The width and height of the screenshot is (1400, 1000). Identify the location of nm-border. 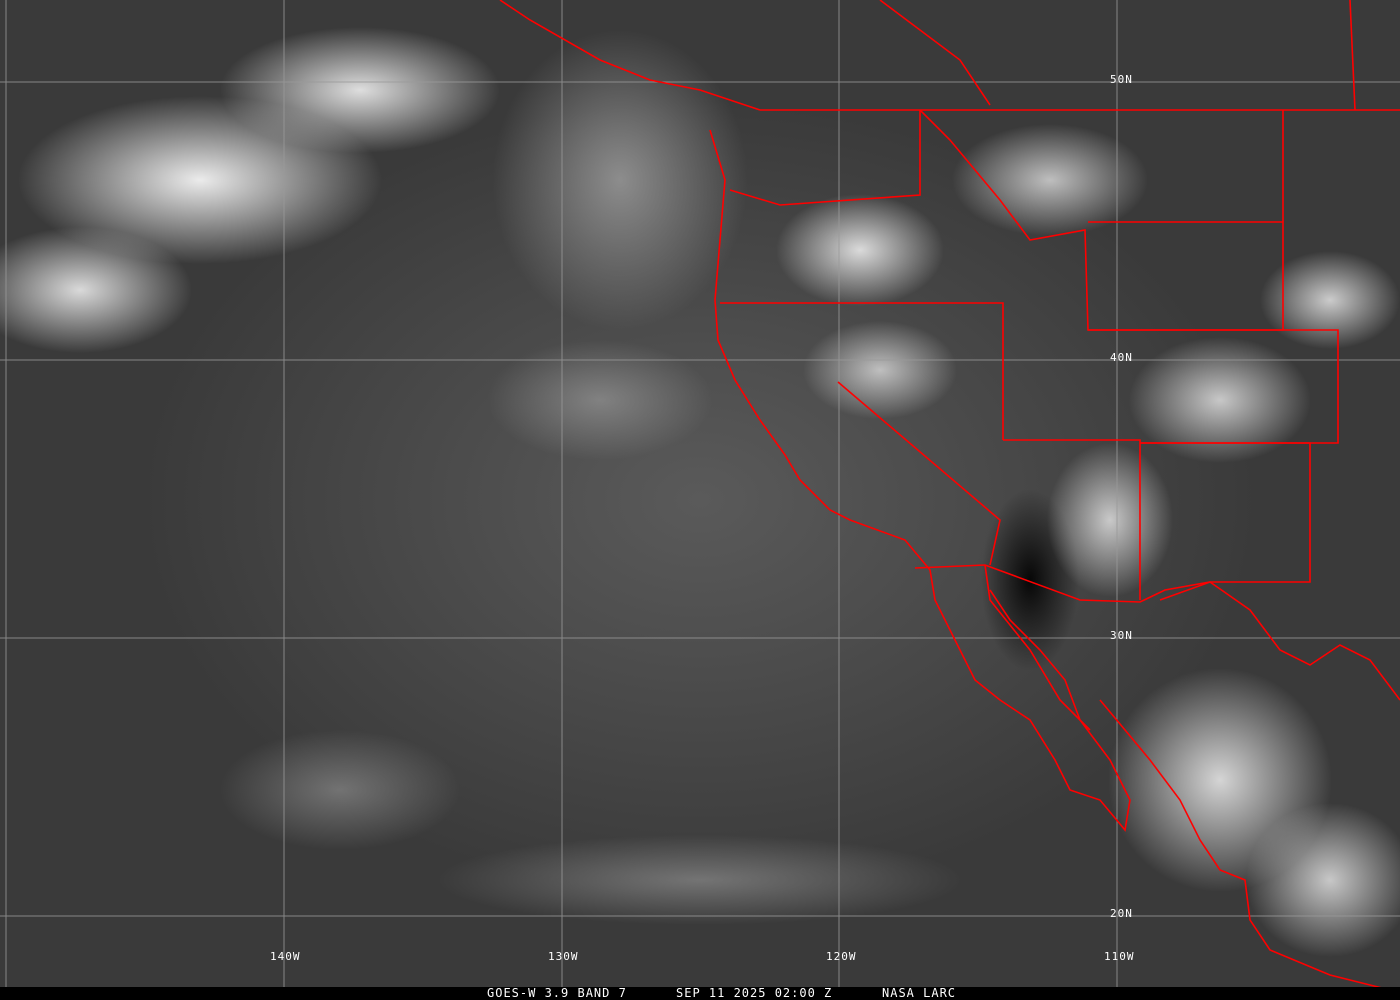
(1225, 521).